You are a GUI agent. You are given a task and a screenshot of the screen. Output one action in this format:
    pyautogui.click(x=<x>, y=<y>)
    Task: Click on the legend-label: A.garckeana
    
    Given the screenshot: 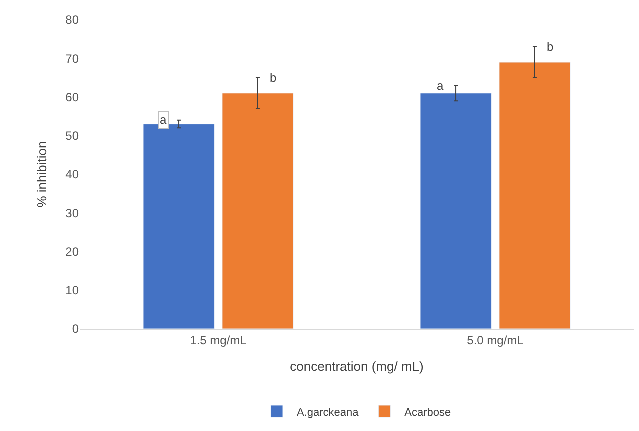 What is the action you would take?
    pyautogui.click(x=328, y=412)
    